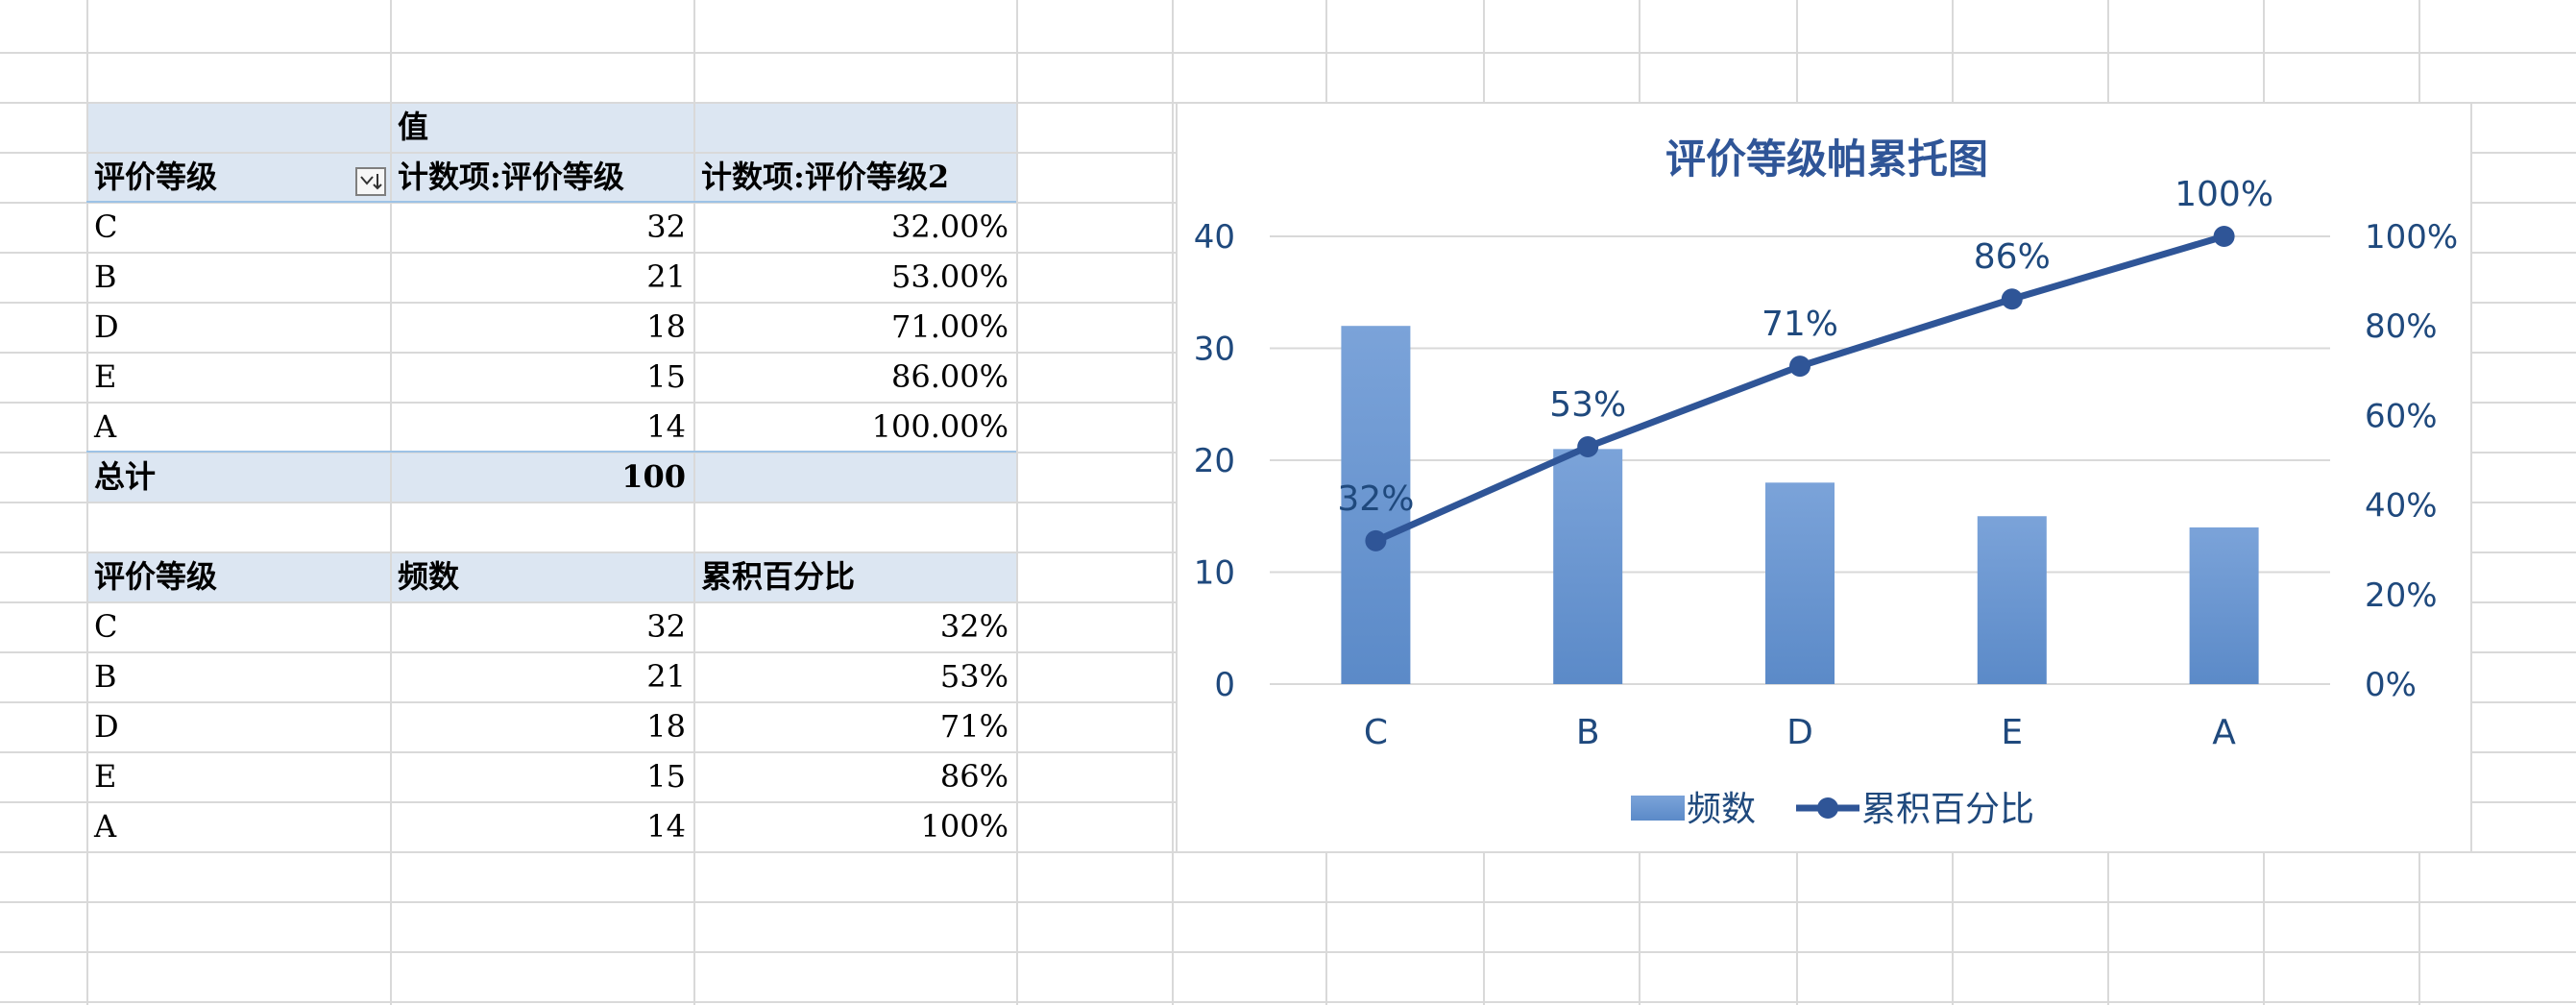 This screenshot has width=2576, height=1005. What do you see at coordinates (2224, 732) in the screenshot?
I see `x-tick-label: A` at bounding box center [2224, 732].